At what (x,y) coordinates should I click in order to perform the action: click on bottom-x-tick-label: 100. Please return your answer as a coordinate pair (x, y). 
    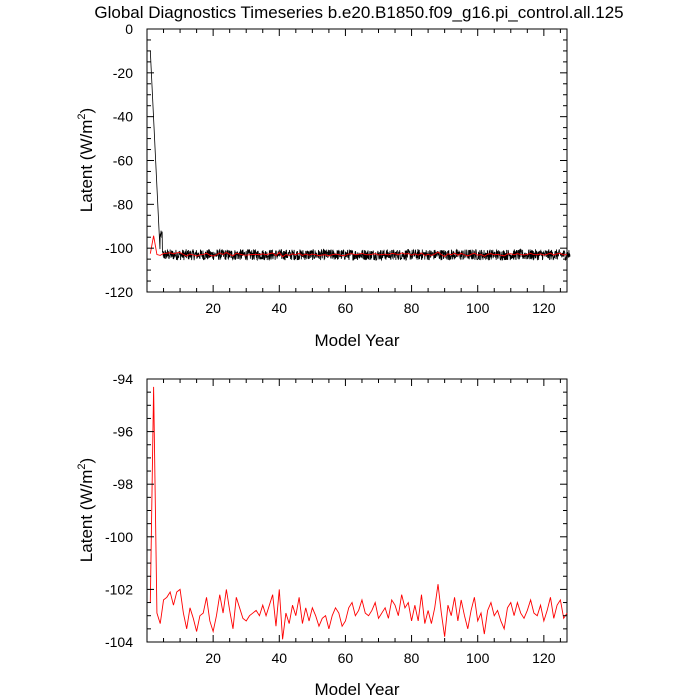
    Looking at the image, I should click on (478, 658).